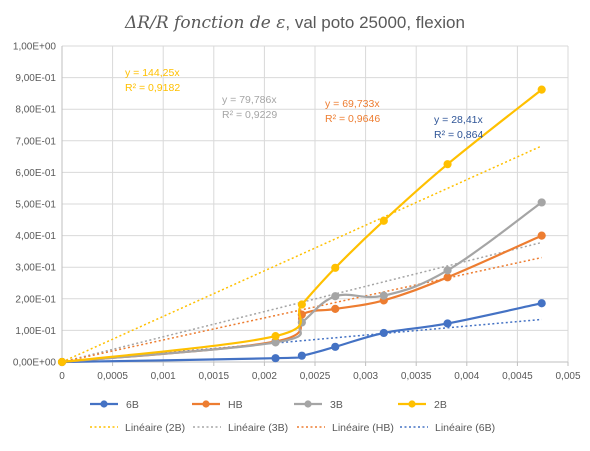 The width and height of the screenshot is (590, 451). What do you see at coordinates (315, 376) in the screenshot?
I see `x-tick-label: 0,0025` at bounding box center [315, 376].